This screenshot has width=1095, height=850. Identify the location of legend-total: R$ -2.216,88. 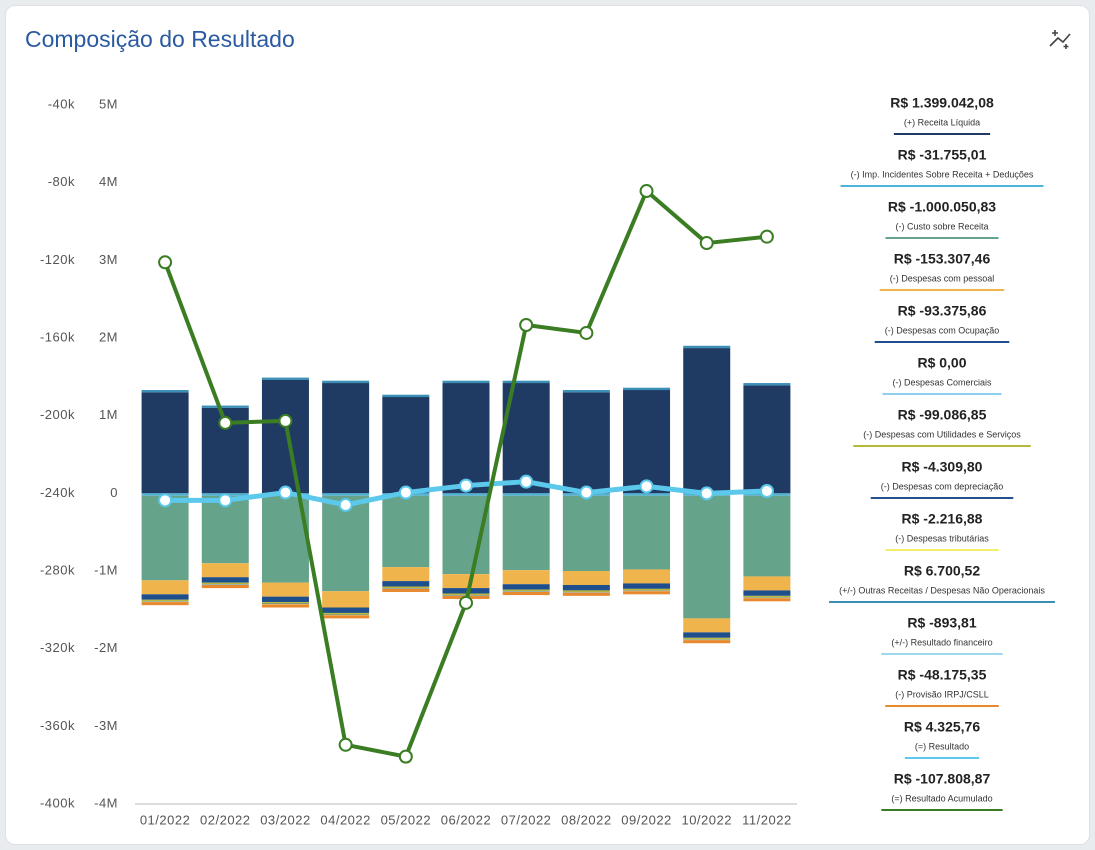
(942, 519).